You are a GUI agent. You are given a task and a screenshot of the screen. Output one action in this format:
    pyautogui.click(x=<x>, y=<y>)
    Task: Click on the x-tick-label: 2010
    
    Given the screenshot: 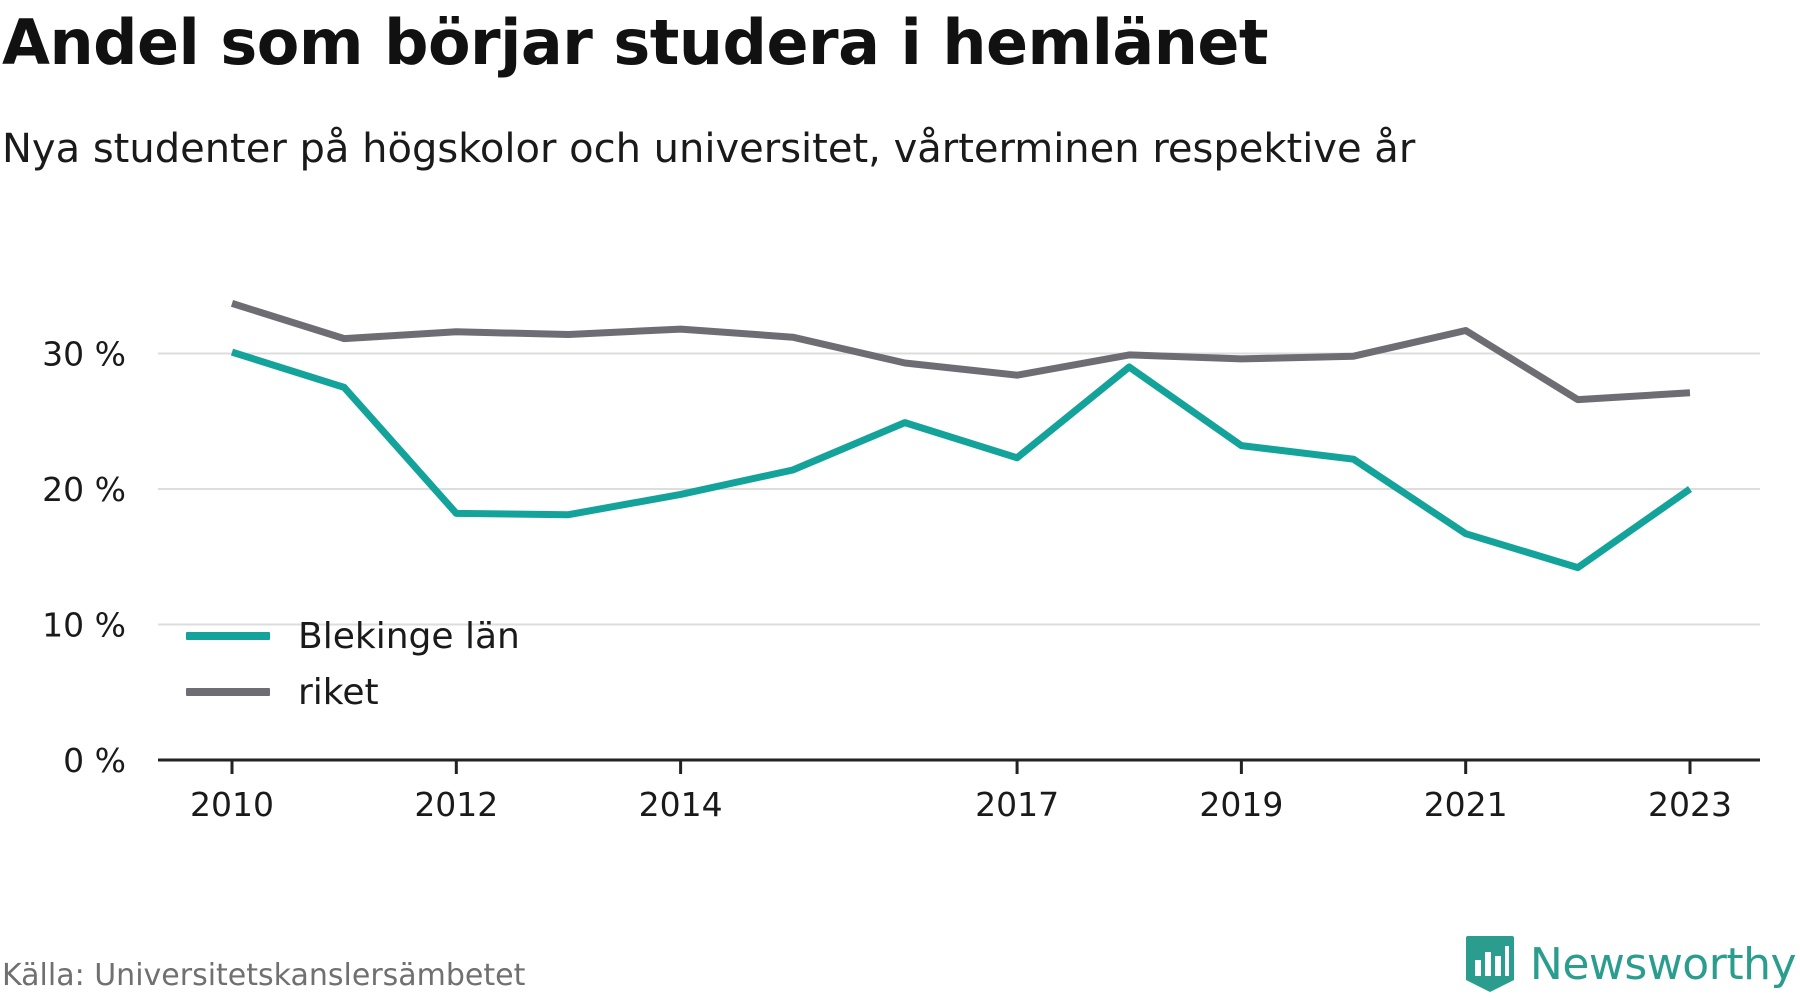 What is the action you would take?
    pyautogui.click(x=232, y=804)
    